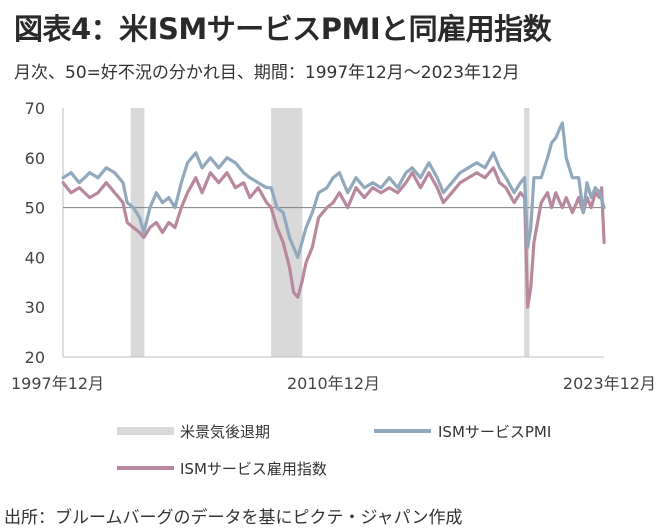 The image size is (672, 532). What do you see at coordinates (35, 208) in the screenshot?
I see `y-tick-label-50: 50` at bounding box center [35, 208].